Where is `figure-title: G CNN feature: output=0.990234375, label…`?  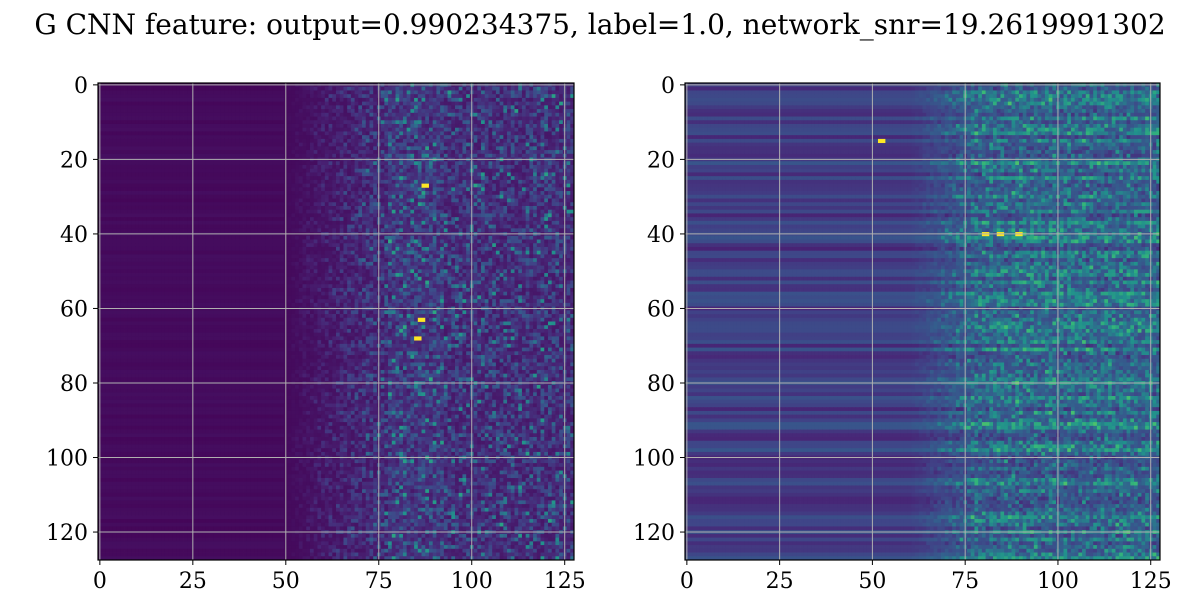
figure-title: G CNN feature: output=0.990234375, label… is located at coordinates (599, 24).